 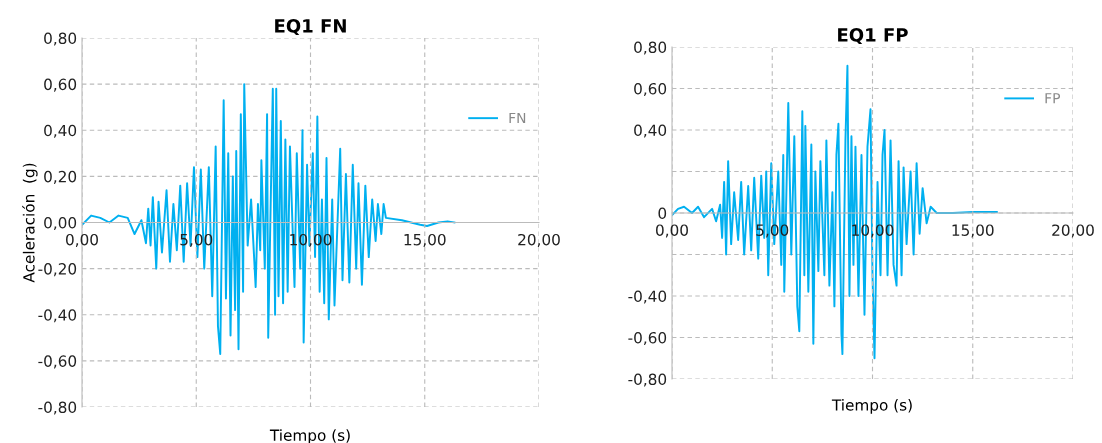 What do you see at coordinates (57, 270) in the screenshot?
I see `y-tick-label: -0,20` at bounding box center [57, 270].